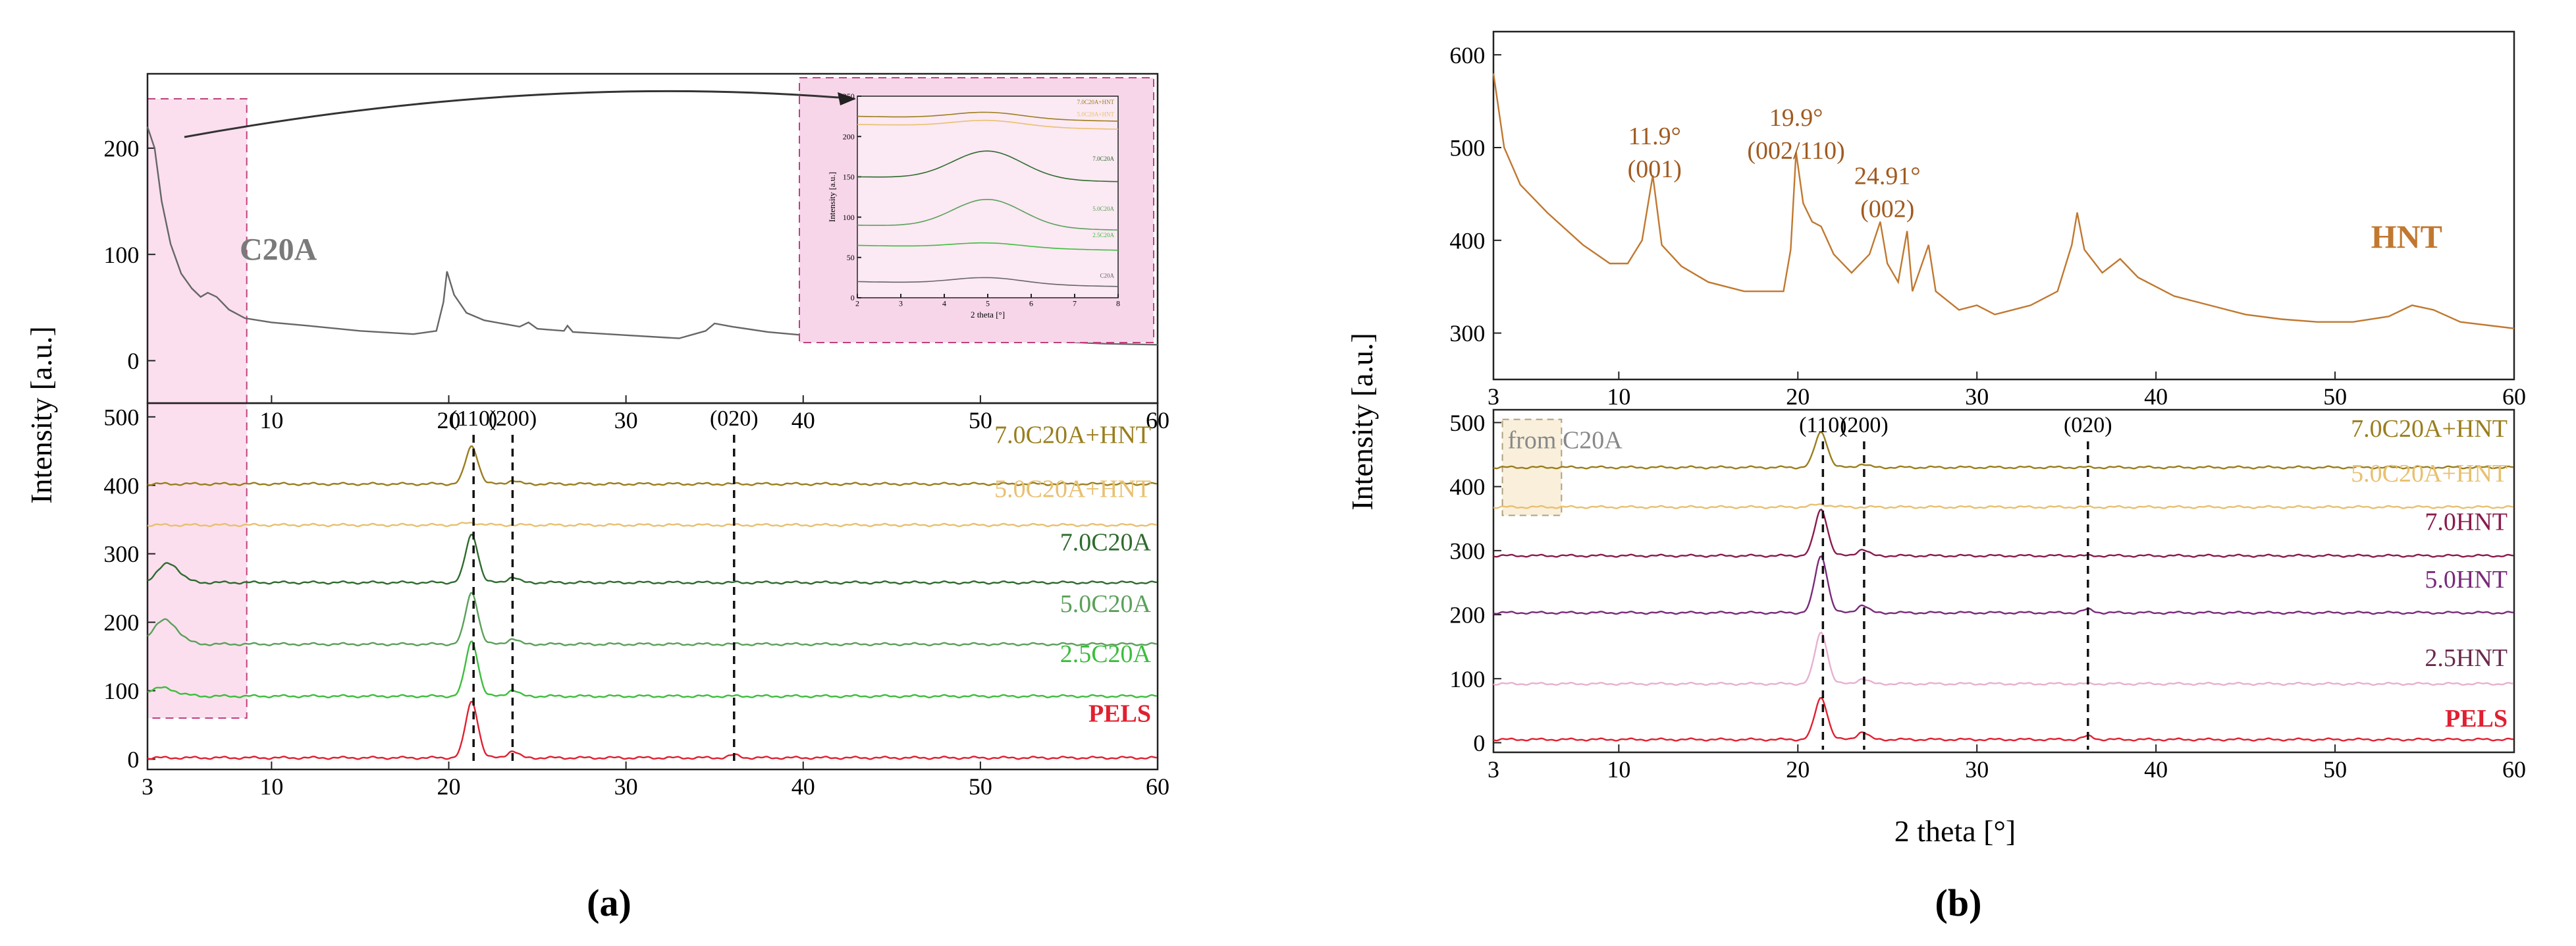 The width and height of the screenshot is (2576, 946). What do you see at coordinates (1822, 425) in the screenshot?
I see `peak-marker-label: (110)` at bounding box center [1822, 425].